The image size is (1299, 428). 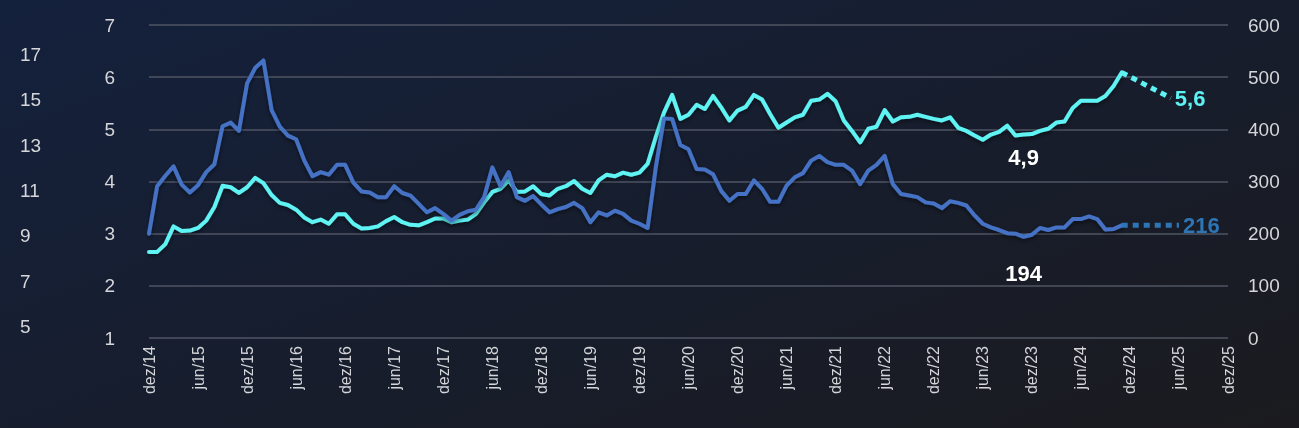 What do you see at coordinates (541, 370) in the screenshot?
I see `x-tick-label: dez/18` at bounding box center [541, 370].